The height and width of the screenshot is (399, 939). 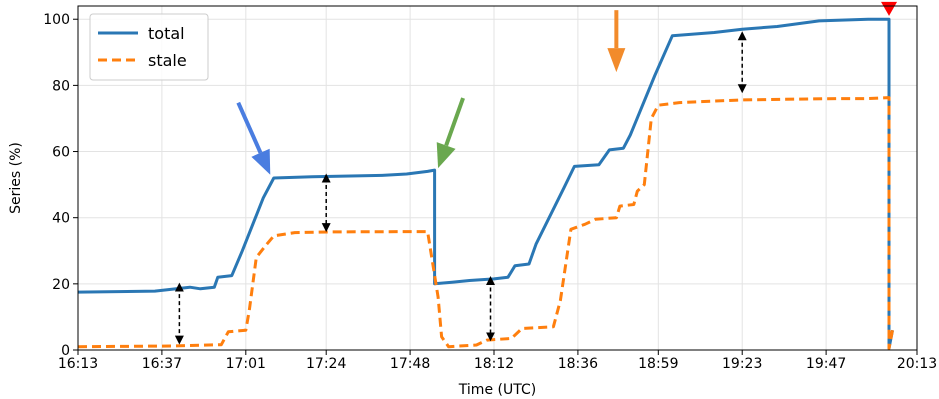 I want to click on x-tick-label: 20:13, so click(x=917, y=364).